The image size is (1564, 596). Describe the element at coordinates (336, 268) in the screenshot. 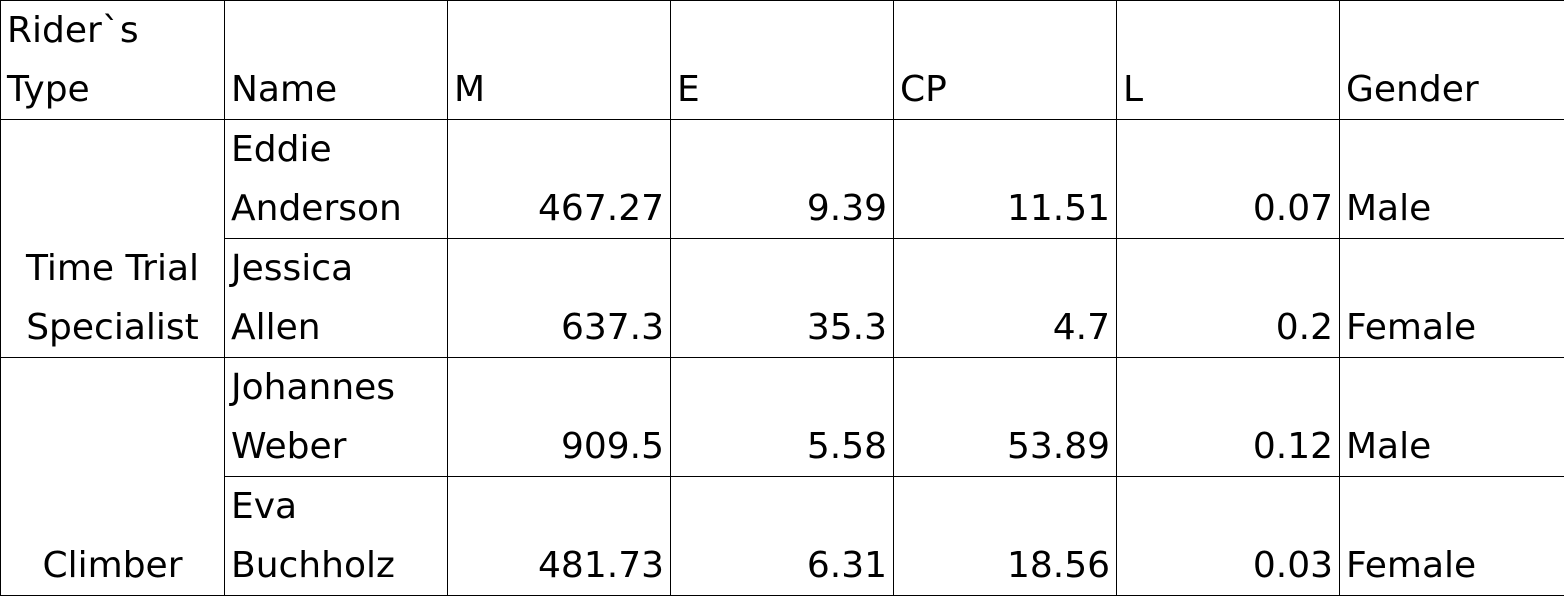

I see `rider-first-name: Jessica` at that location.